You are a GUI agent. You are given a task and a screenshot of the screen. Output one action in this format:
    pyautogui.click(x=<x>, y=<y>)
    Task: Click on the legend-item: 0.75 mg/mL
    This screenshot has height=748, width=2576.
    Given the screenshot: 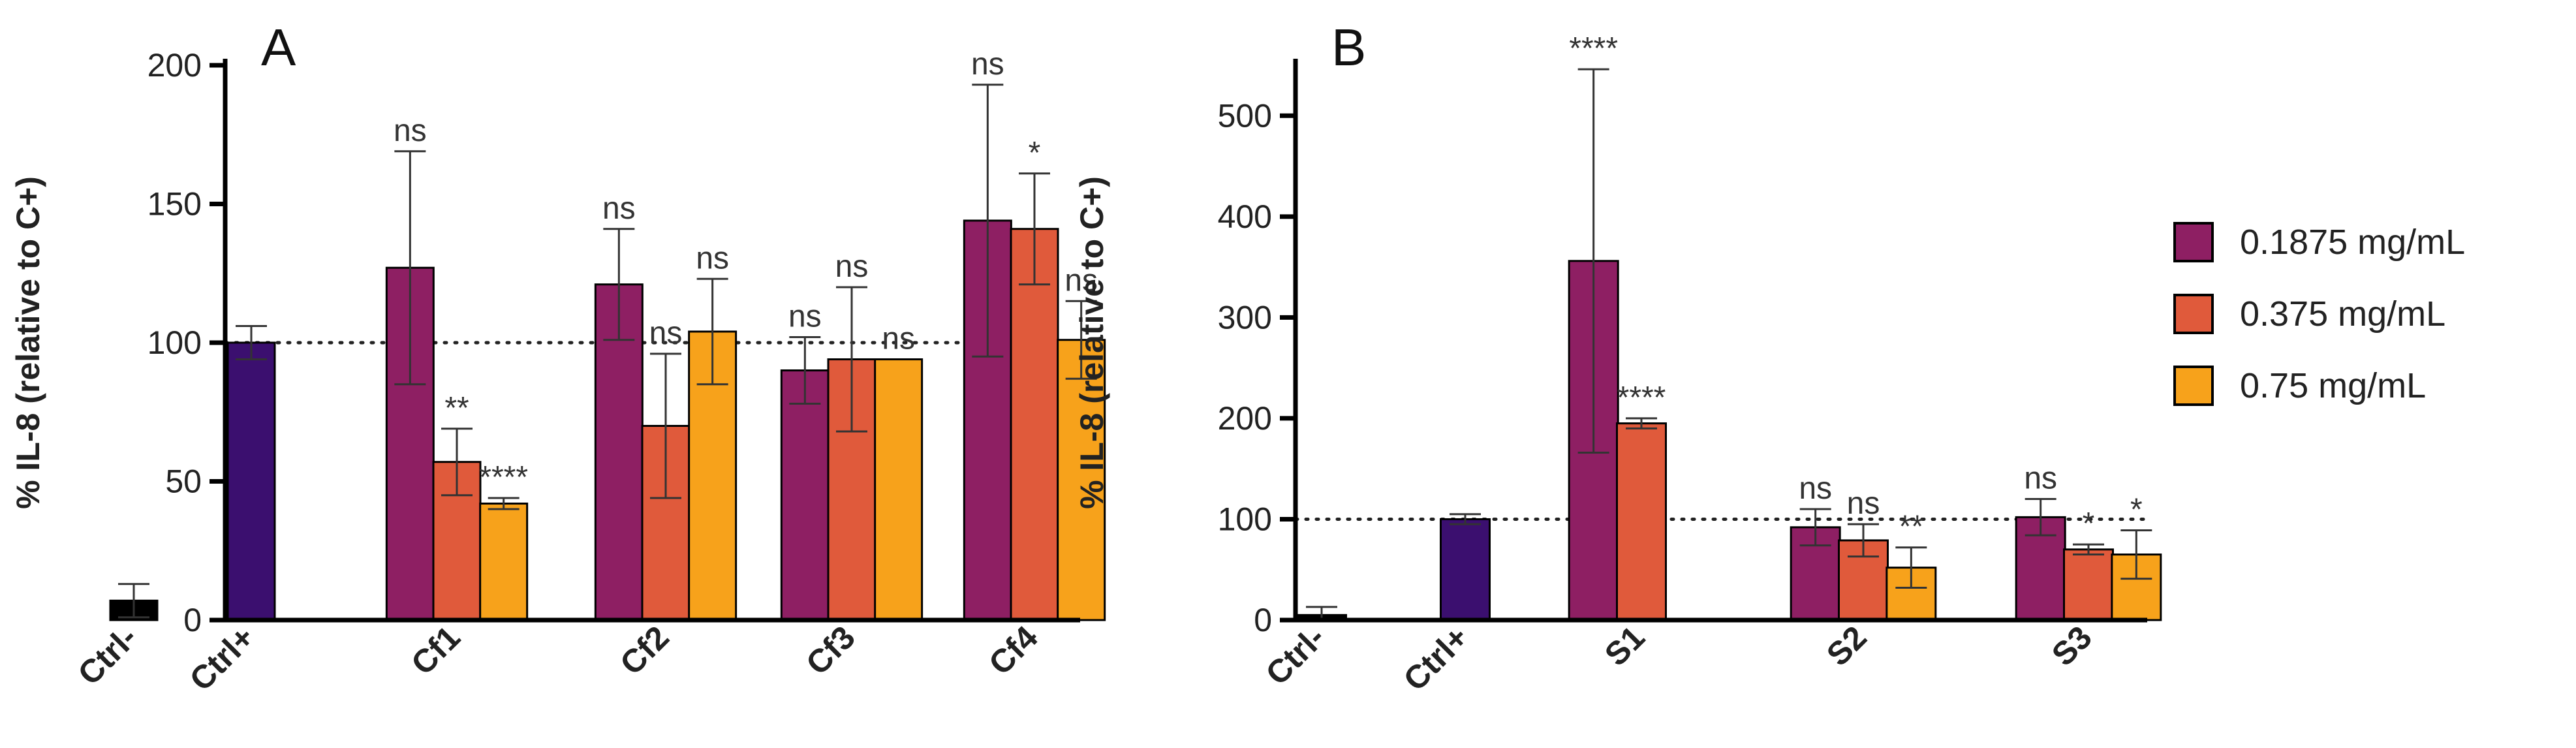 What is the action you would take?
    pyautogui.click(x=2319, y=386)
    